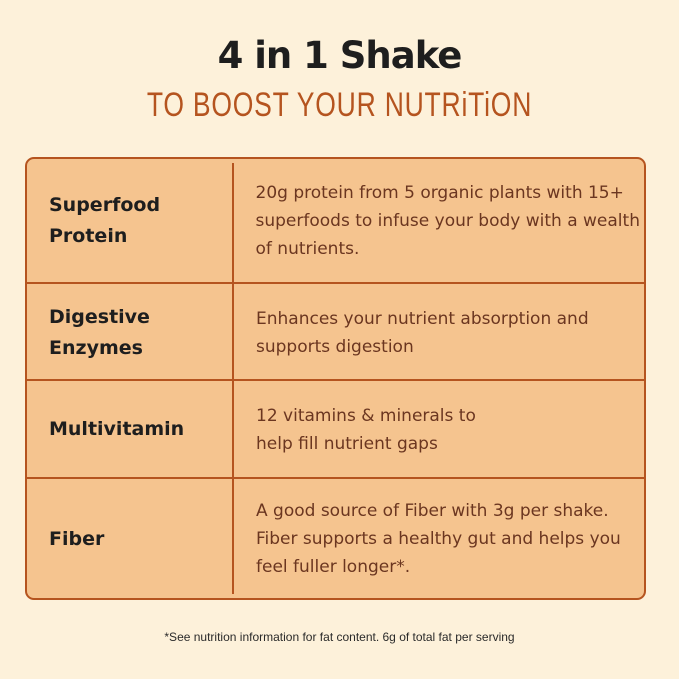  Describe the element at coordinates (340, 55) in the screenshot. I see `page-title: 4 in 1 Shake` at that location.